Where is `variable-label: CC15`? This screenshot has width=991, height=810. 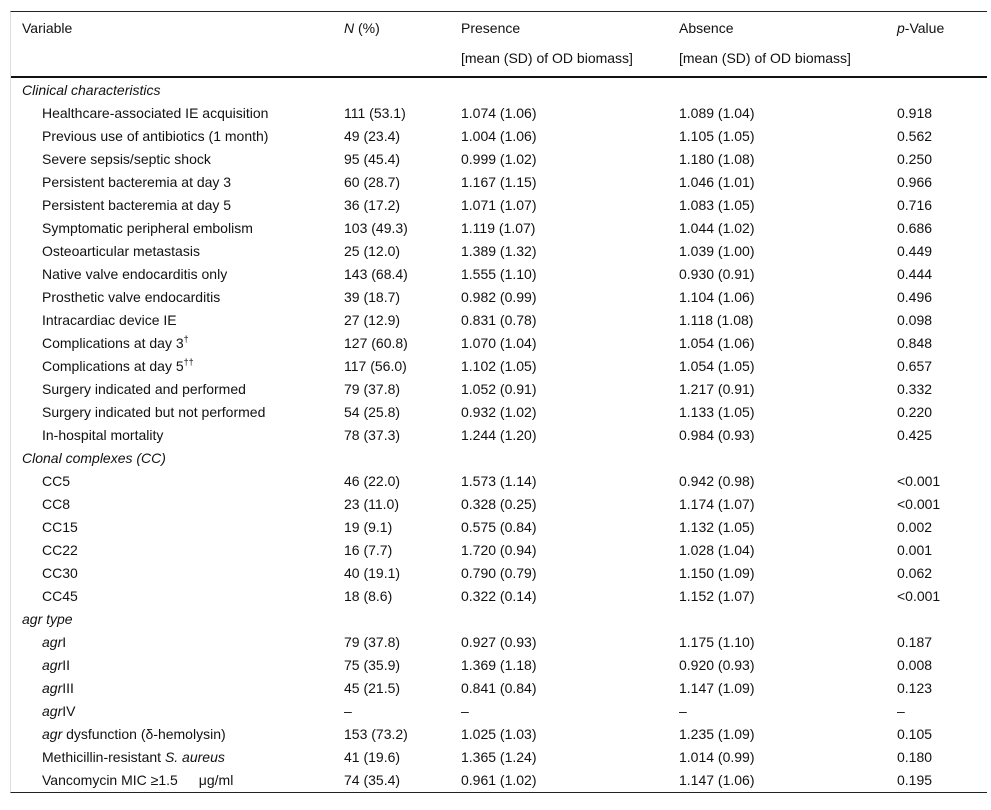
variable-label: CC15 is located at coordinates (60, 527).